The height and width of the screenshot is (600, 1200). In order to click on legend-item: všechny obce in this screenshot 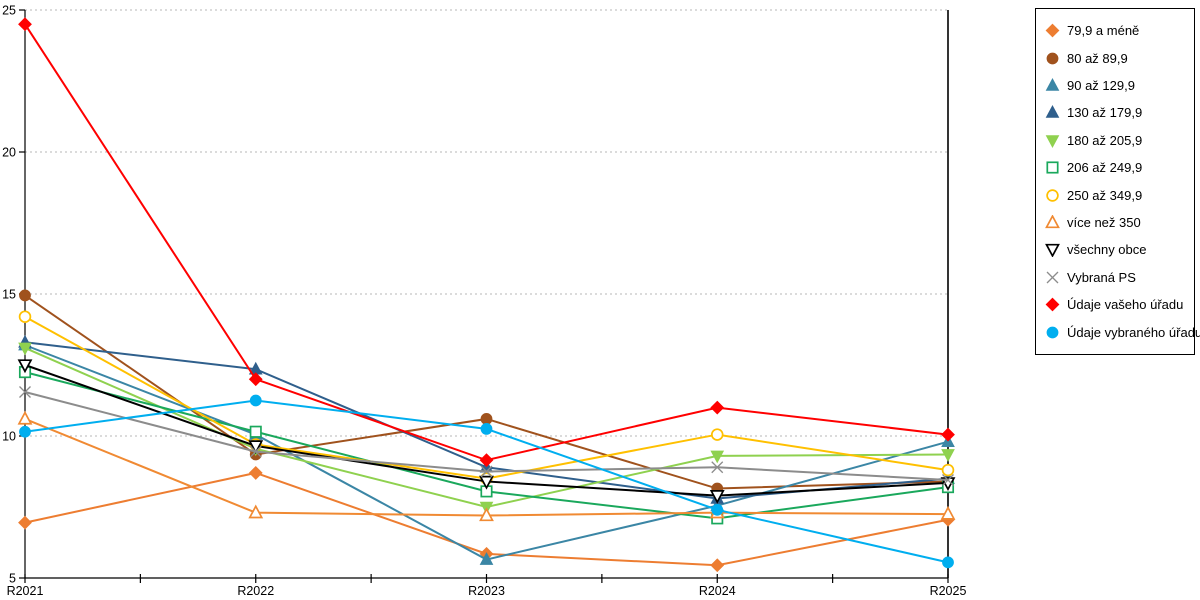, I will do `click(1117, 250)`.